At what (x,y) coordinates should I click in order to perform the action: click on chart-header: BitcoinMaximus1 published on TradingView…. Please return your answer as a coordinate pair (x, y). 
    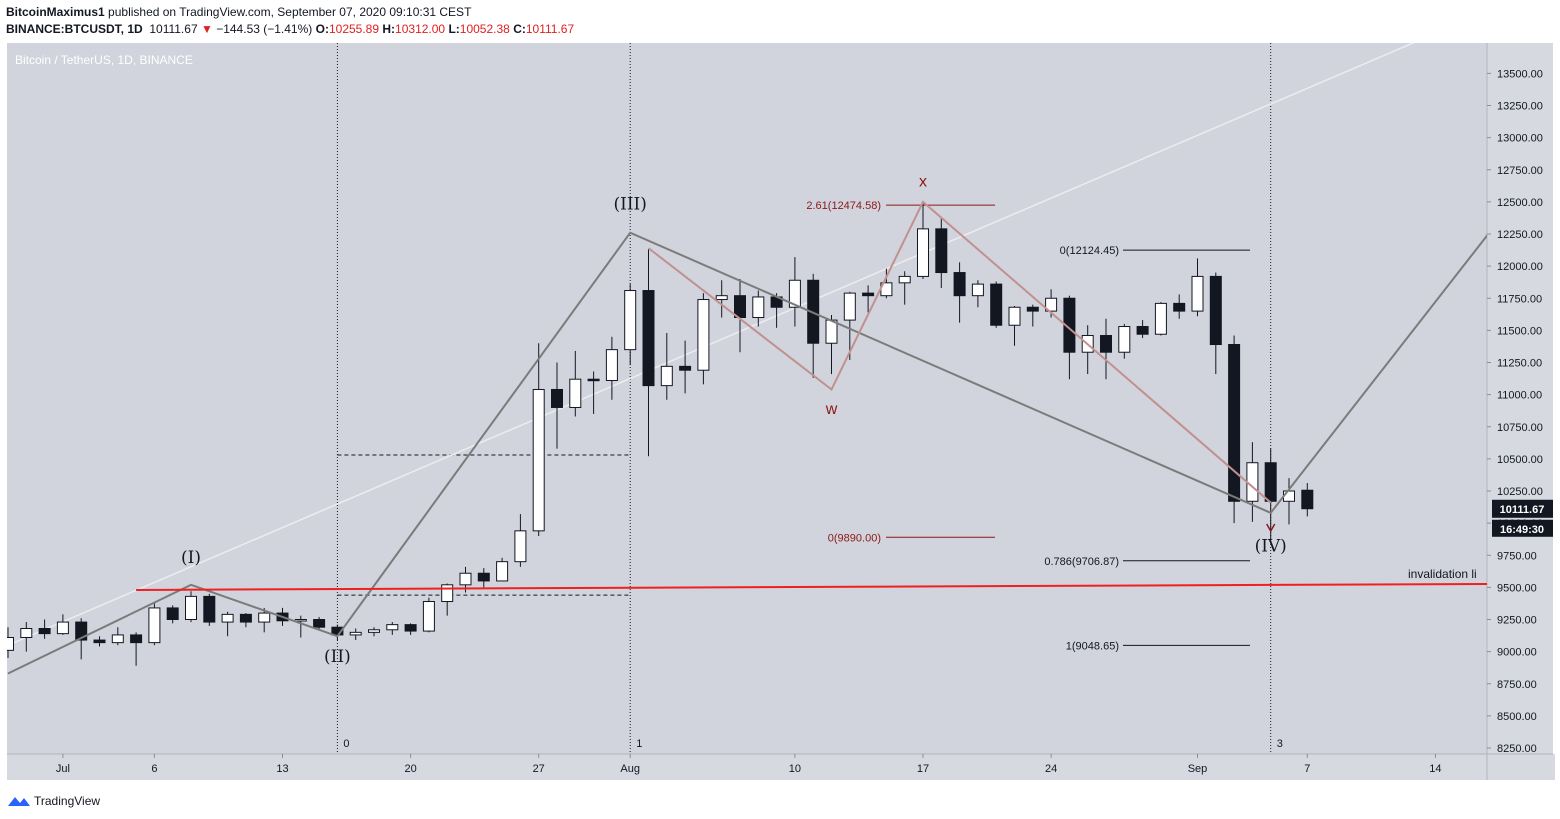
    Looking at the image, I should click on (780, 21).